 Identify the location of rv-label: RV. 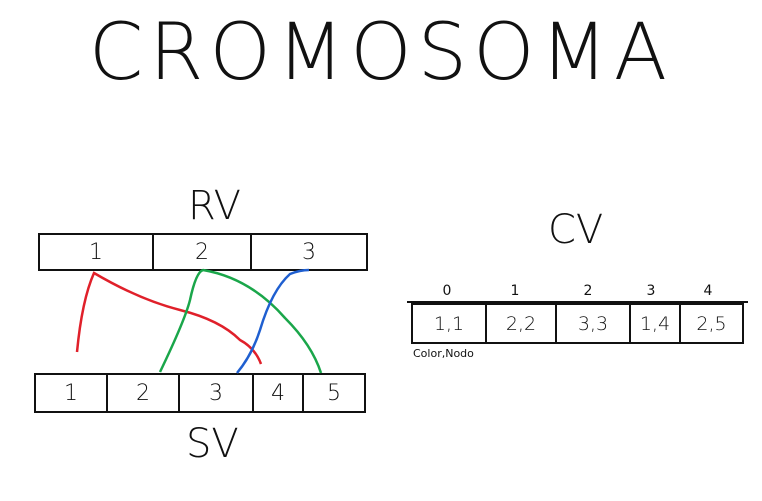
(214, 206).